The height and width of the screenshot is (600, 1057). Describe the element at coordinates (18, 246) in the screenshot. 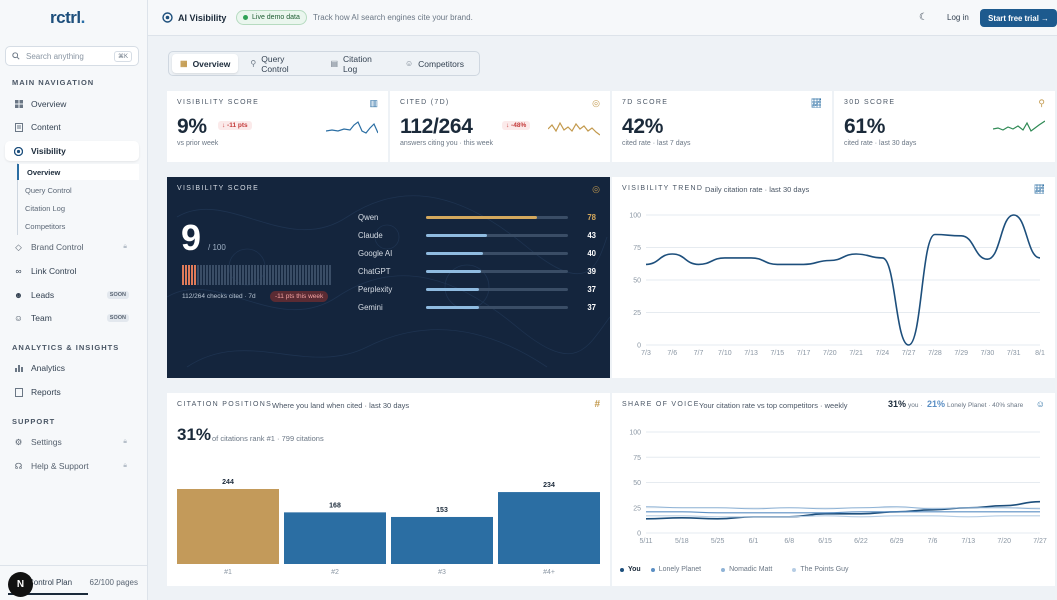

I see `tag-icon: ◇` at that location.